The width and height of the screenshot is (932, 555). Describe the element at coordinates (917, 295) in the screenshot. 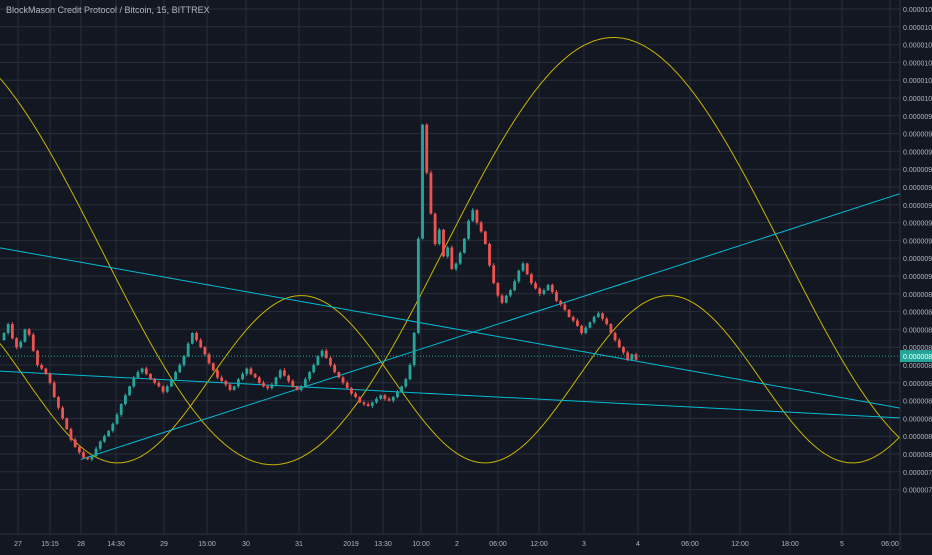

I see `y-tick-label: 0.00000890` at that location.